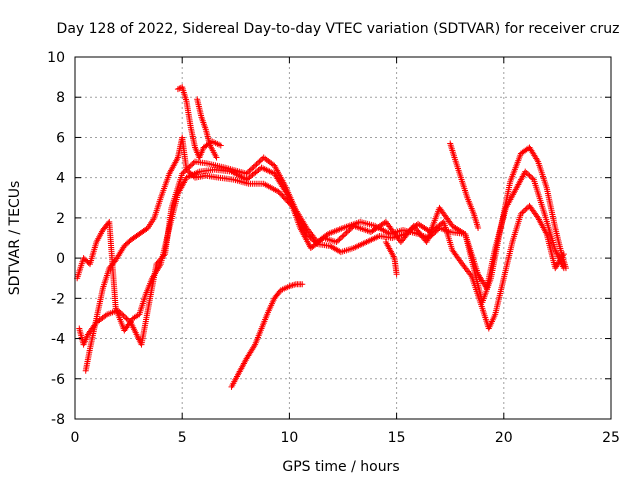  Describe the element at coordinates (182, 438) in the screenshot. I see `x-tick-label: 5` at that location.